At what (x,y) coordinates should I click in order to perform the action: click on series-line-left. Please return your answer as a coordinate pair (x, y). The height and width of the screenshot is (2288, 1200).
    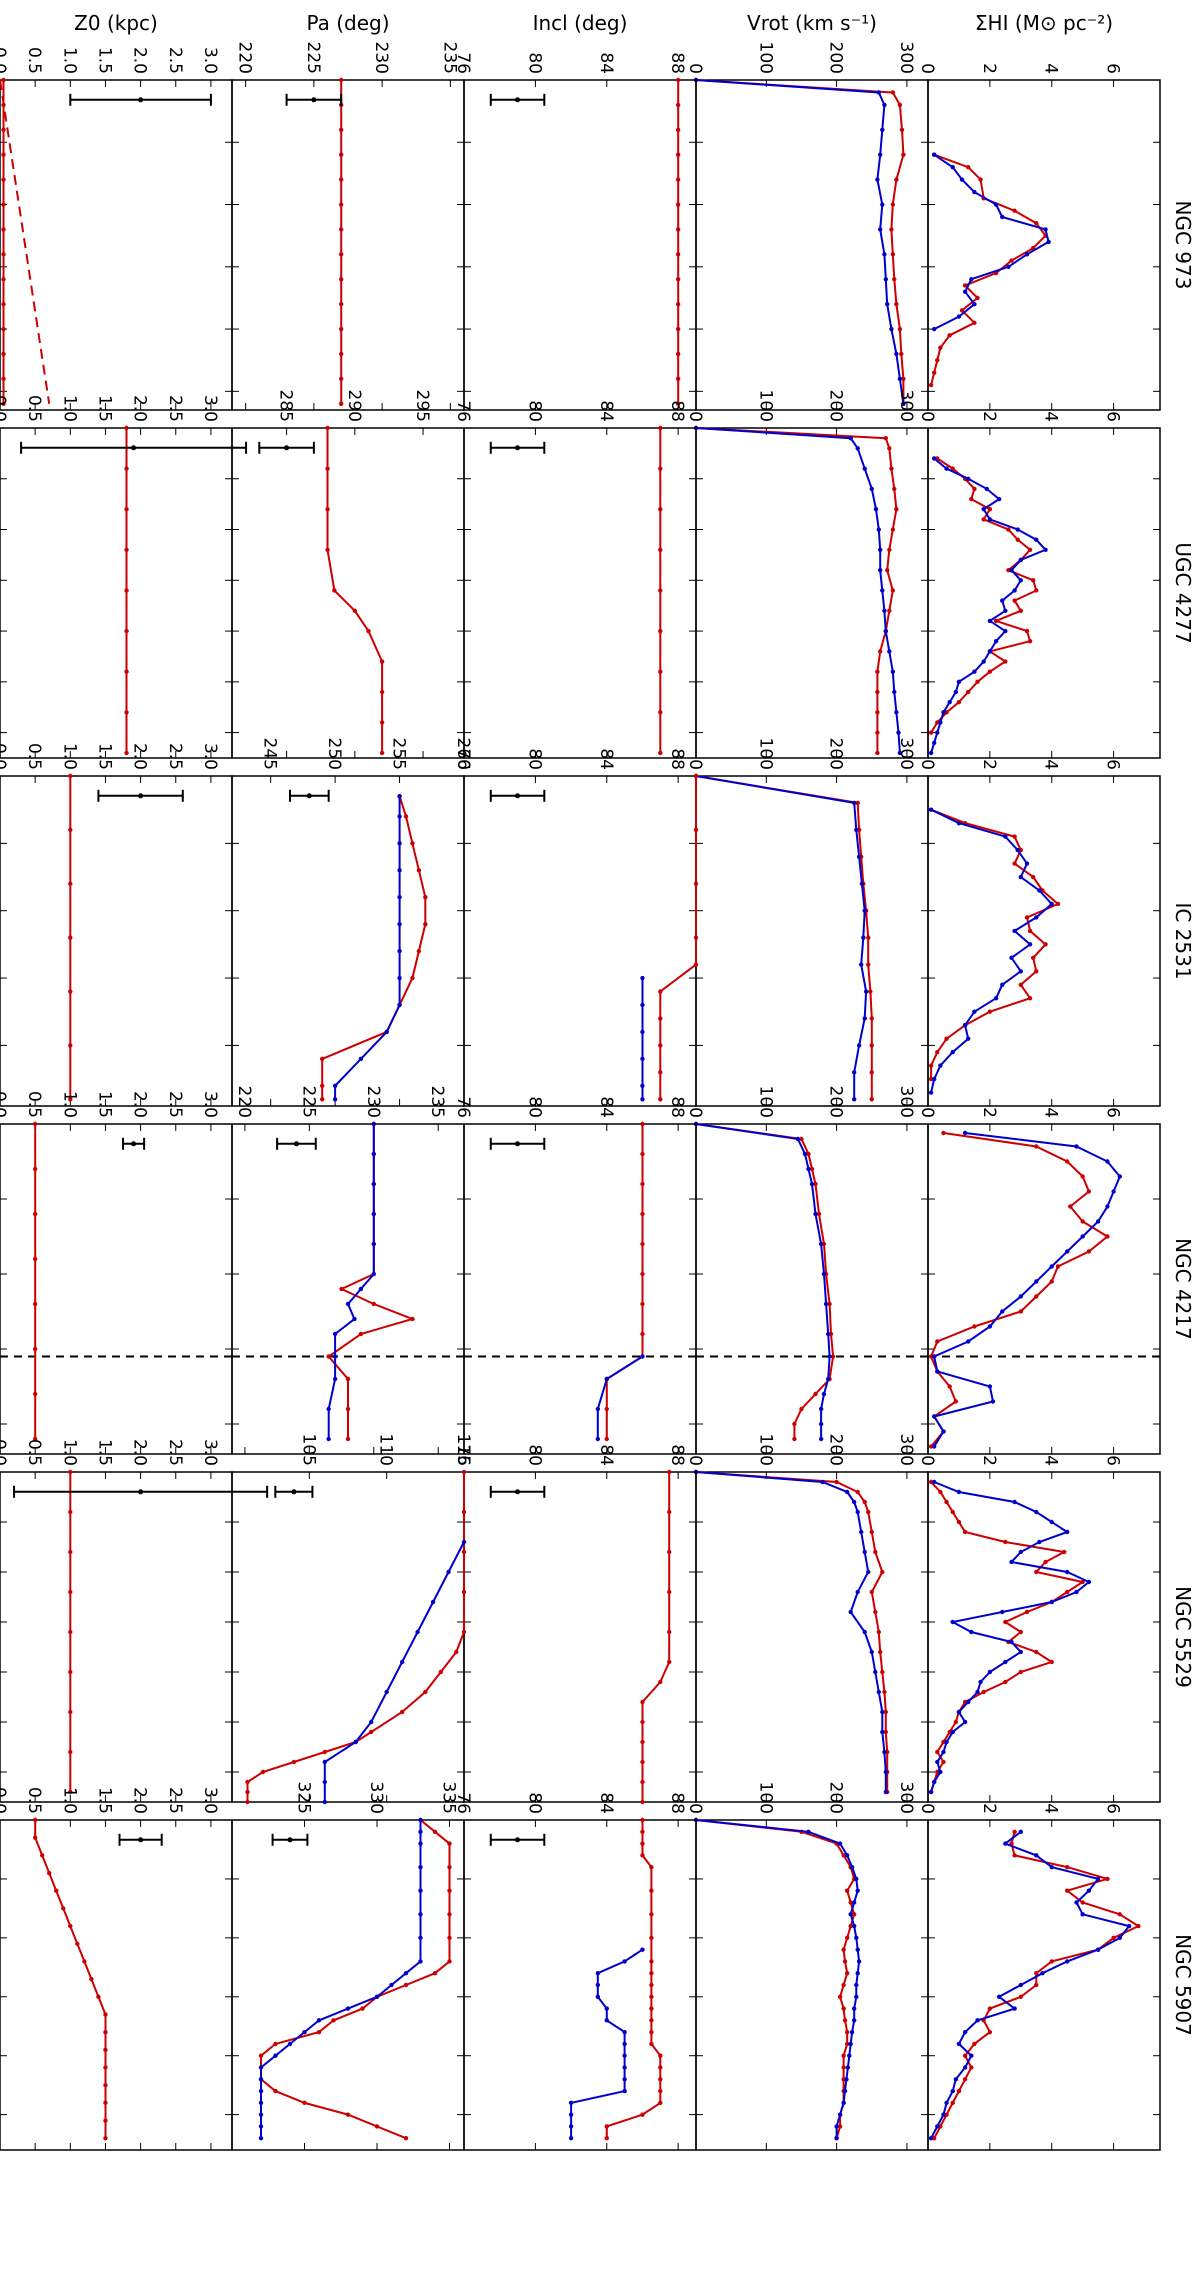
    Looking at the image, I should click on (1020, 1290).